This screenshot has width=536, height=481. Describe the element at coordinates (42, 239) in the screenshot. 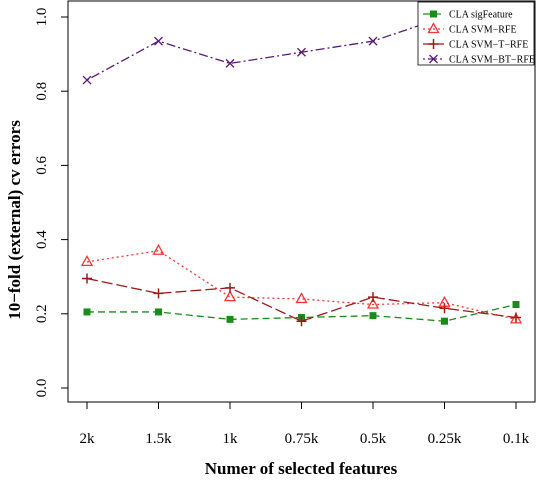

I see `y-tick-label: 0.4` at that location.